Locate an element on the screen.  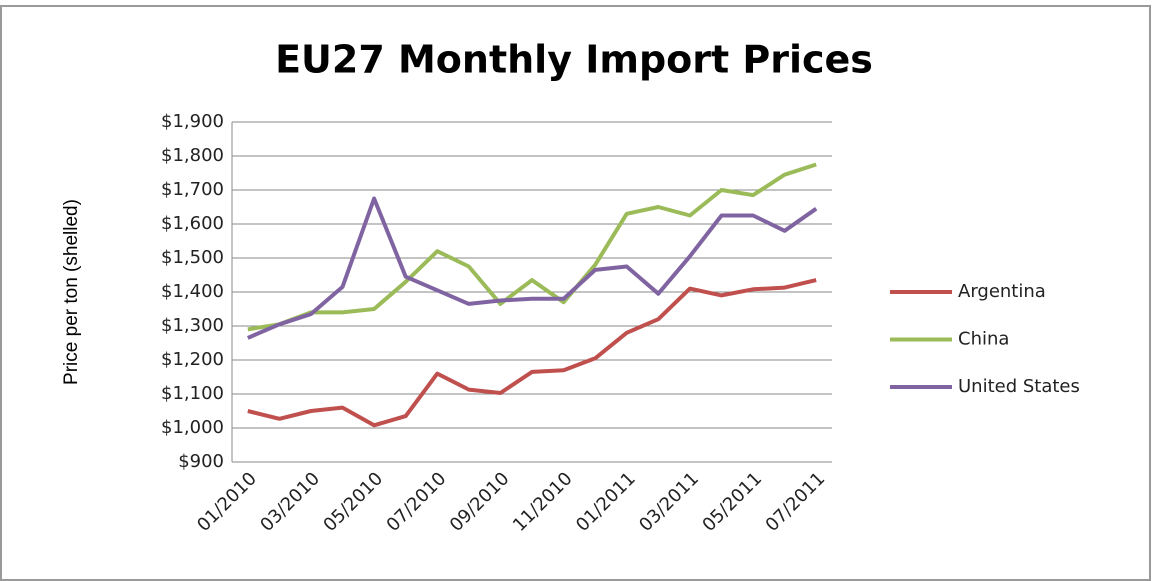
y-tick-label: $1,300 is located at coordinates (192, 325).